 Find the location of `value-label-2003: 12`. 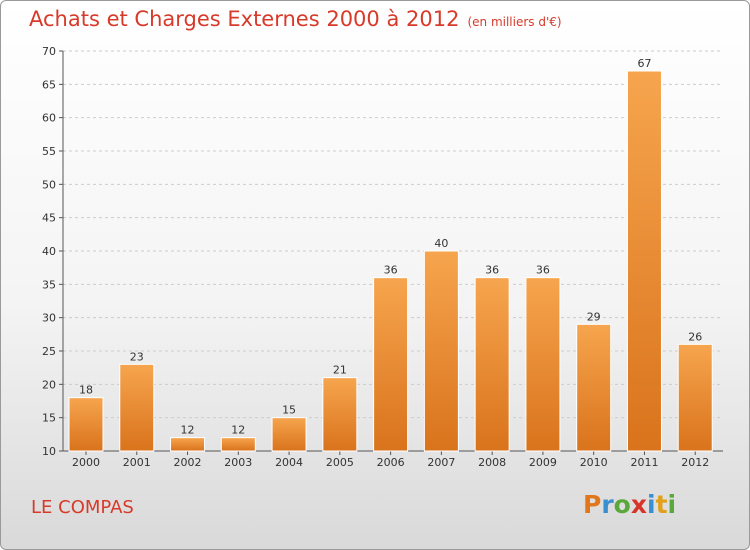

value-label-2003: 12 is located at coordinates (238, 430).